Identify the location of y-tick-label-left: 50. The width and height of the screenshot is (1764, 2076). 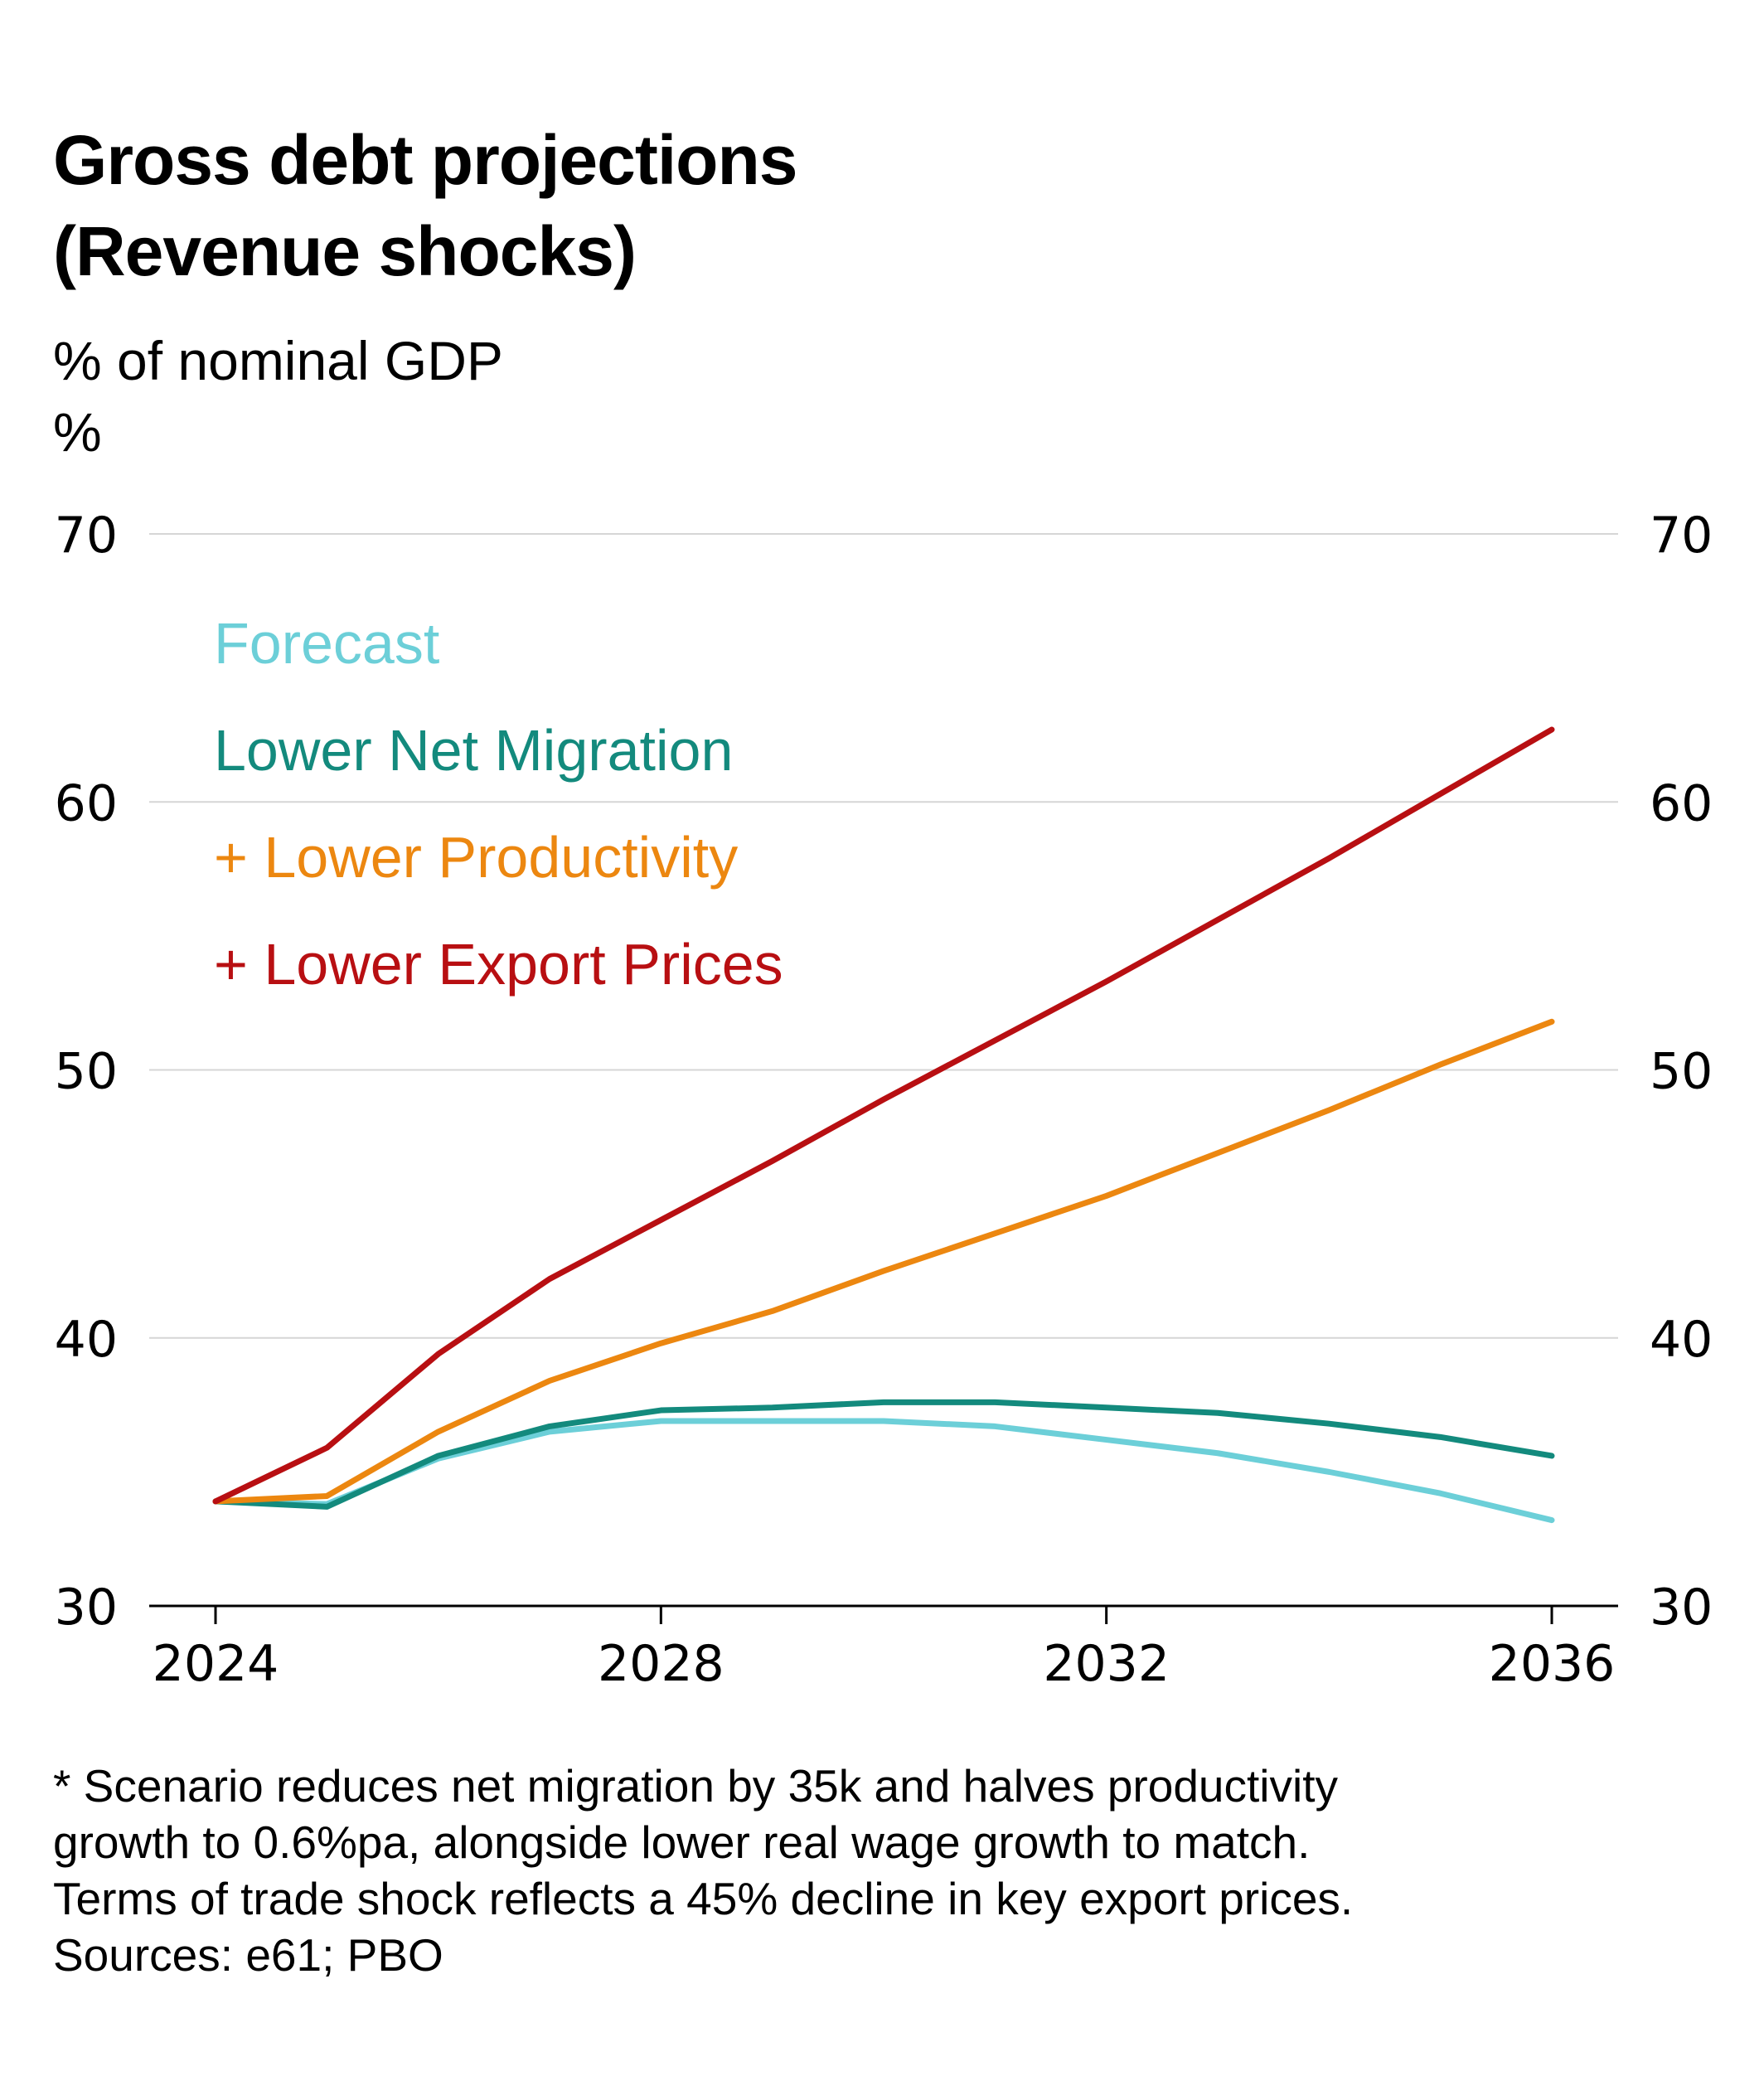
(86, 1072).